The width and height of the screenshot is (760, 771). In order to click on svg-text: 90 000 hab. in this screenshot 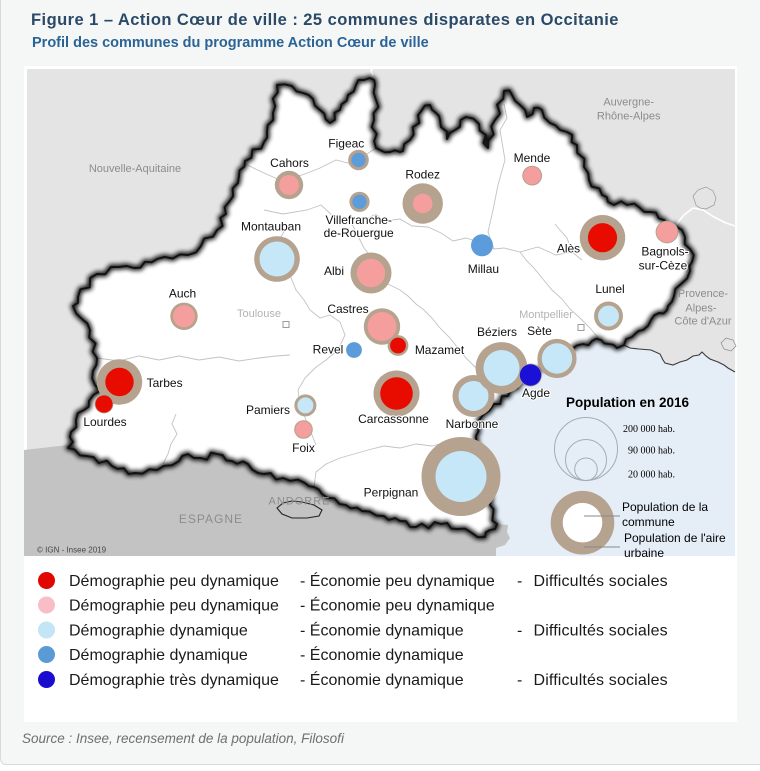, I will do `click(651, 451)`.